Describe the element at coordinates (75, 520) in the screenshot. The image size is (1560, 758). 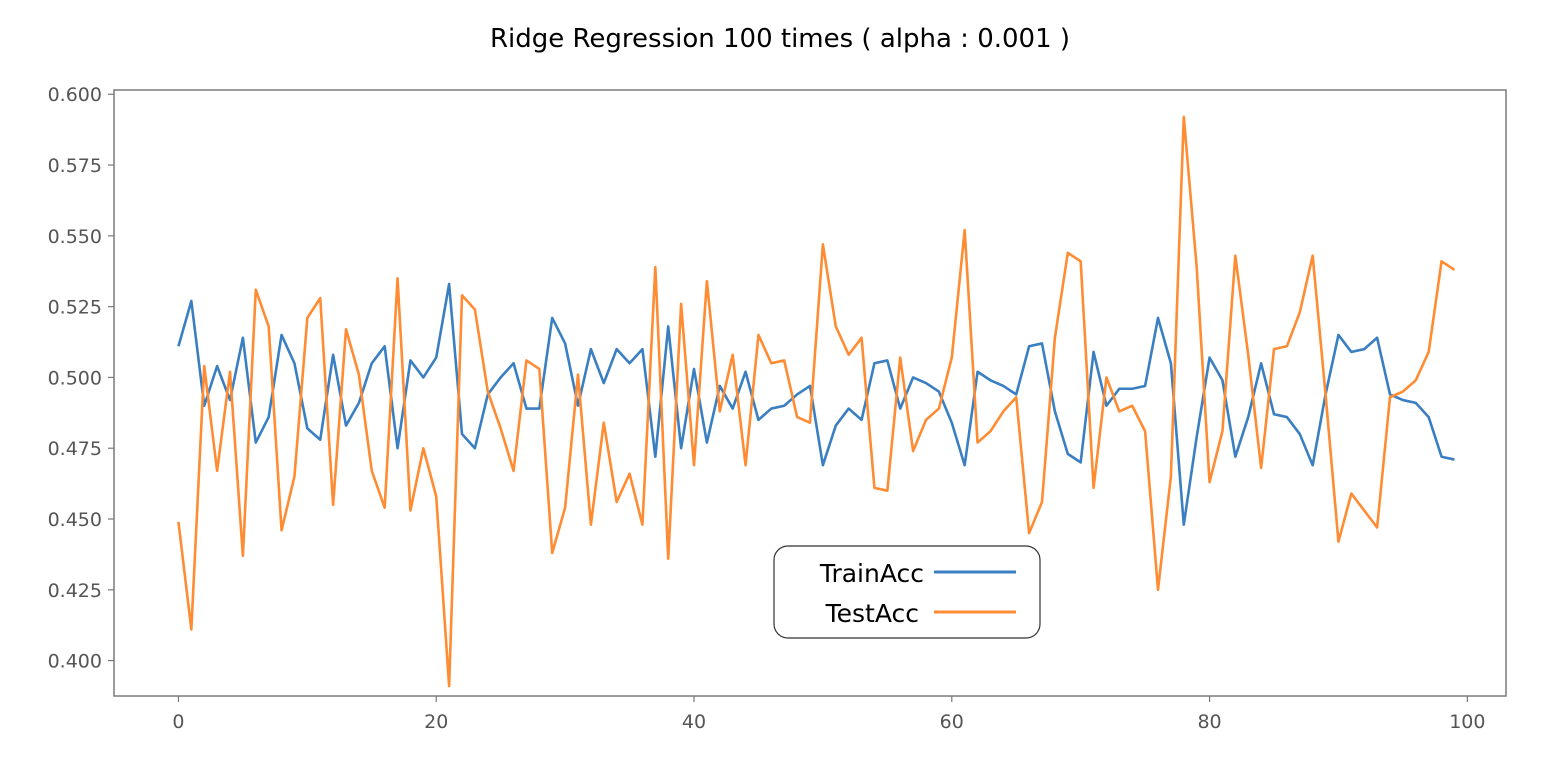
I see `y-tick-label: 0.450` at that location.